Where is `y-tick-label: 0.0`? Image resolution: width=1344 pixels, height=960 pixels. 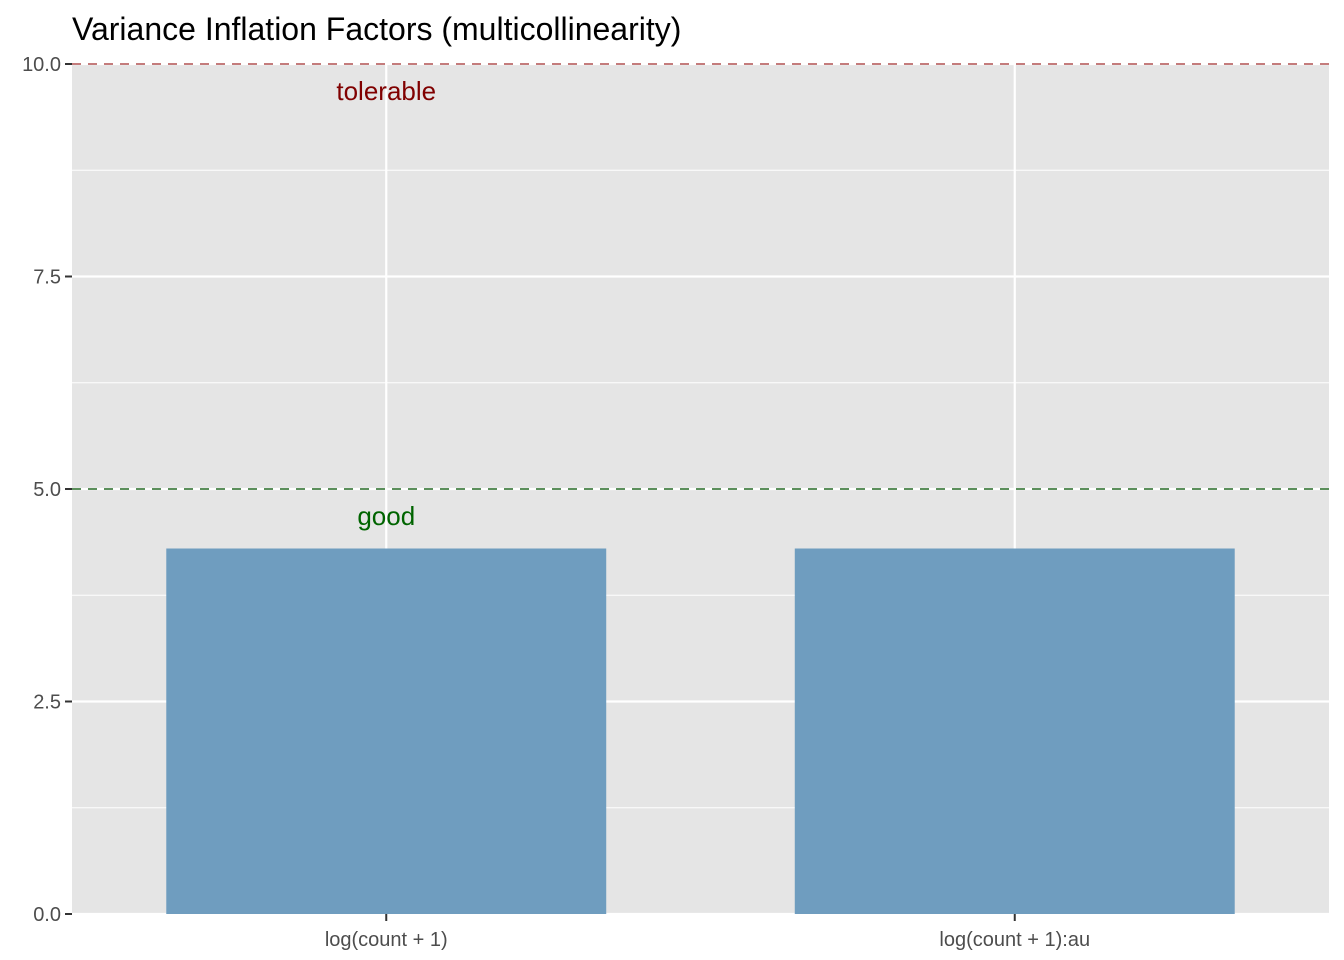
y-tick-label: 0.0 is located at coordinates (47, 915).